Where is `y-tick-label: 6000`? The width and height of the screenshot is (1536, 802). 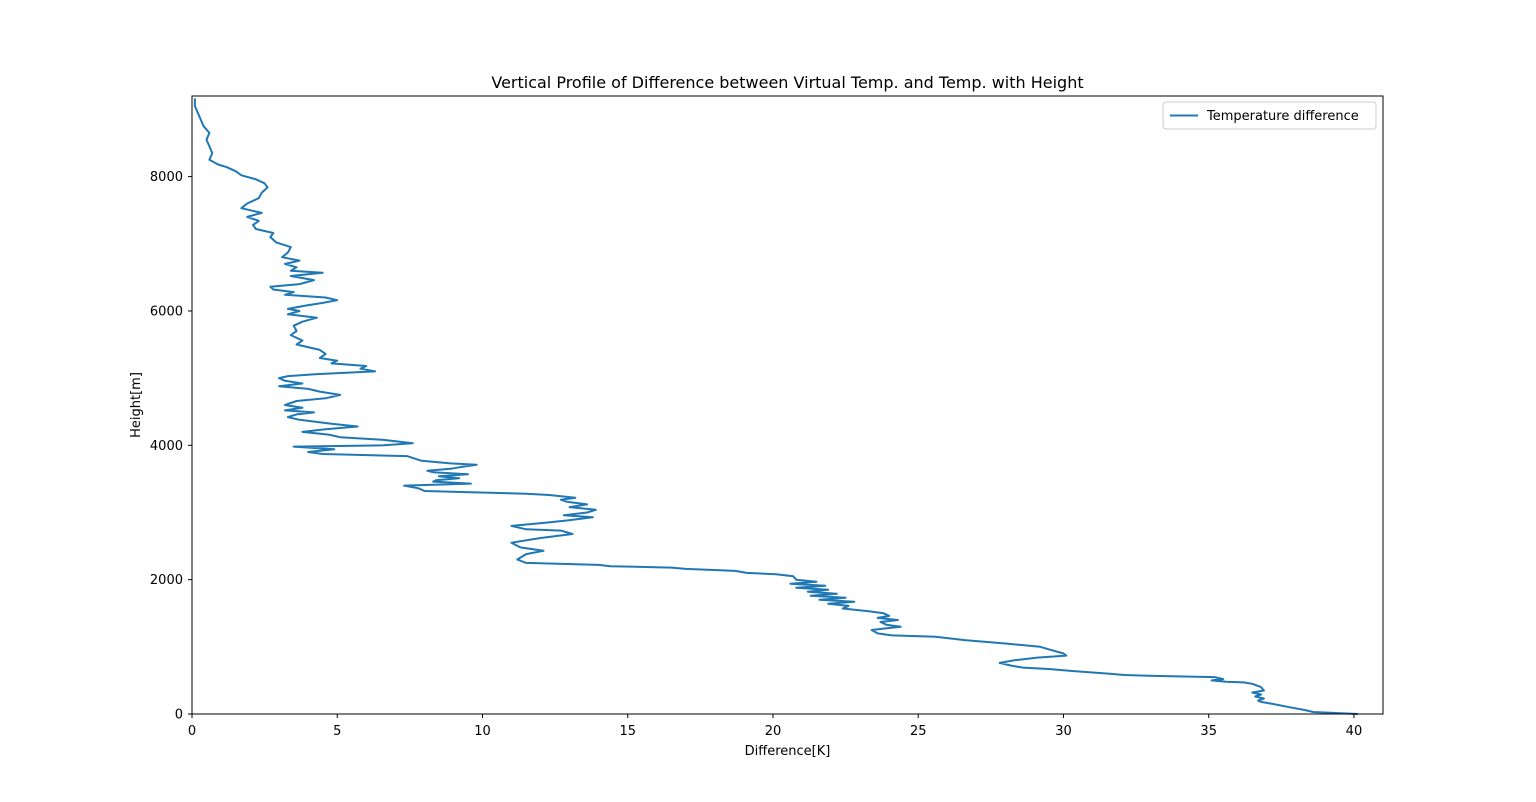
y-tick-label: 6000 is located at coordinates (166, 311).